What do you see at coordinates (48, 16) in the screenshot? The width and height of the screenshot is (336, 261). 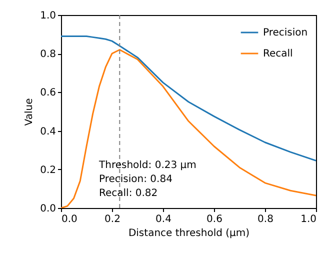 I see `y-tick-label: 1.0` at bounding box center [48, 16].